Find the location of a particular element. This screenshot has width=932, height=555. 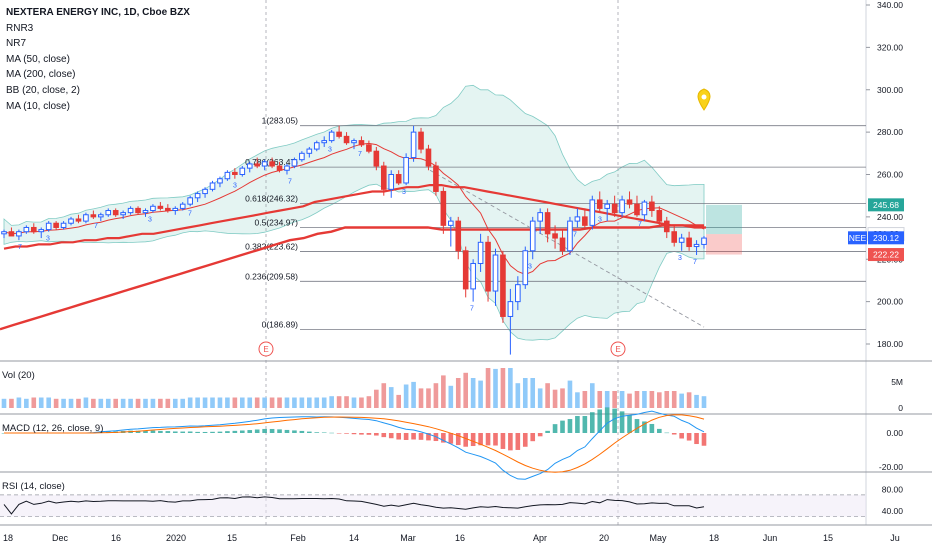

price-tag-stop-bg is located at coordinates (886, 255).